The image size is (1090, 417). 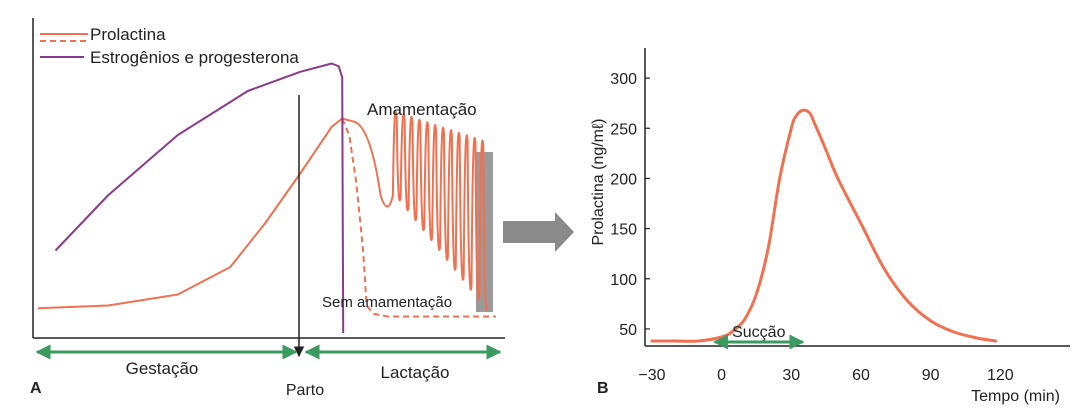 I want to click on panel-b-x-ticks: −30 0 30 60 90 120, so click(x=825, y=375).